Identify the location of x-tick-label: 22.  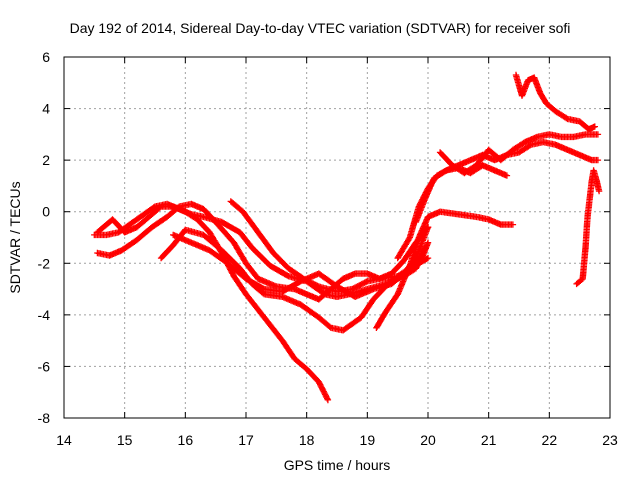
(550, 440).